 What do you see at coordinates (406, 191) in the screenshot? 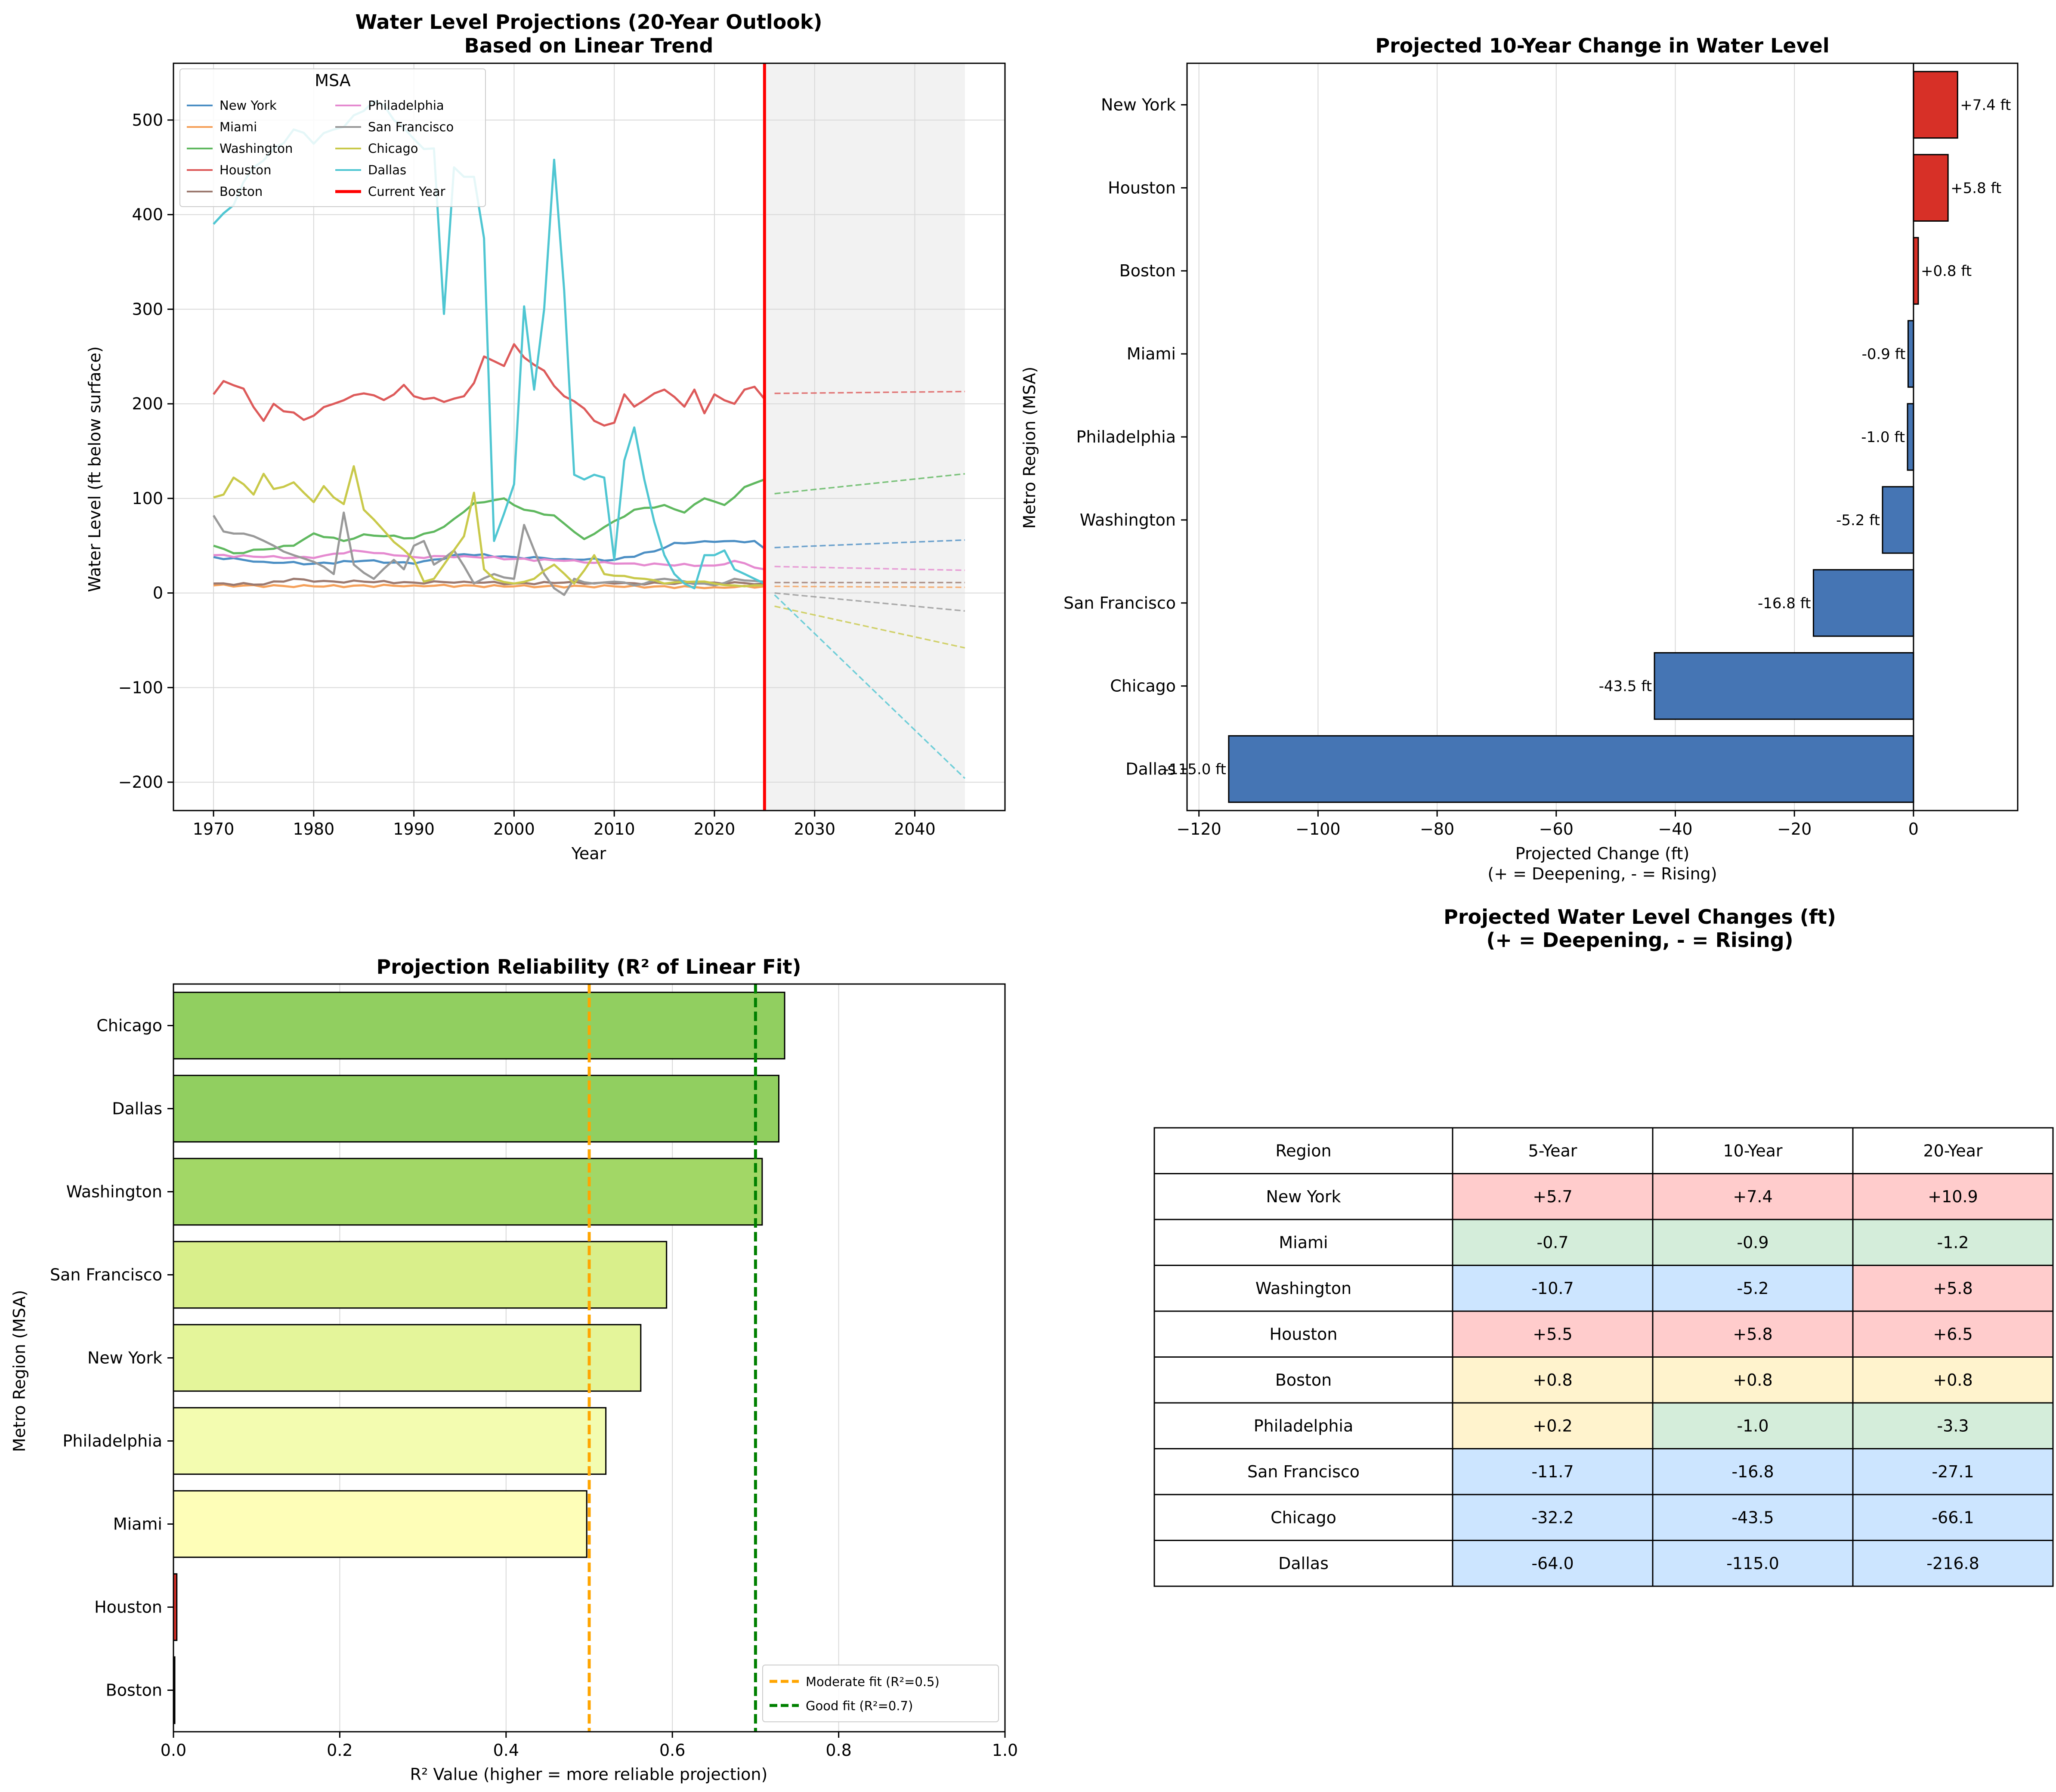
I see `legend-label-current-year: Current Year` at bounding box center [406, 191].